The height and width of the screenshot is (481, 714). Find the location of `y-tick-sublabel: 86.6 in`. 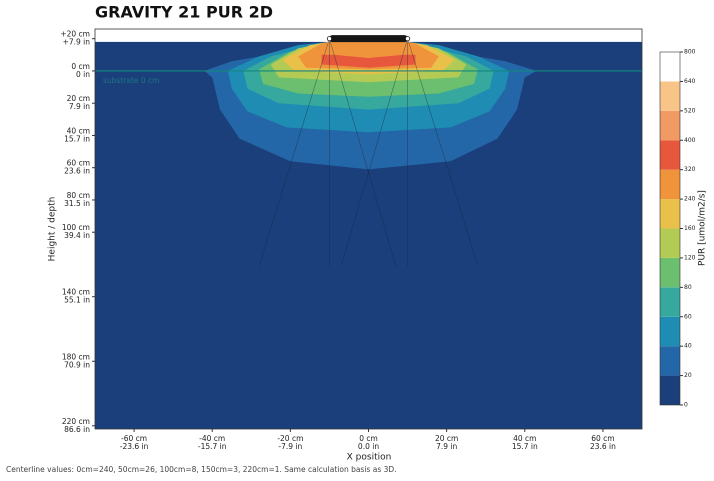

y-tick-sublabel: 86.6 in is located at coordinates (77, 429).